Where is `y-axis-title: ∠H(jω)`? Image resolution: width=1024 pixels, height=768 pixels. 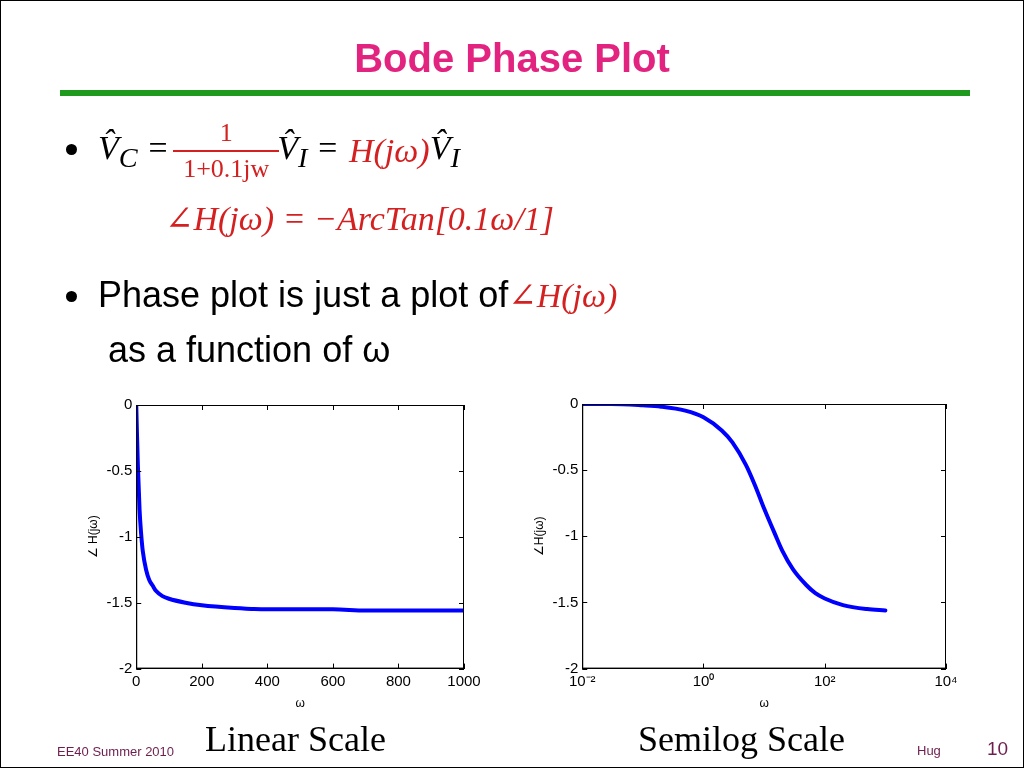 y-axis-title: ∠H(jω) is located at coordinates (538, 536).